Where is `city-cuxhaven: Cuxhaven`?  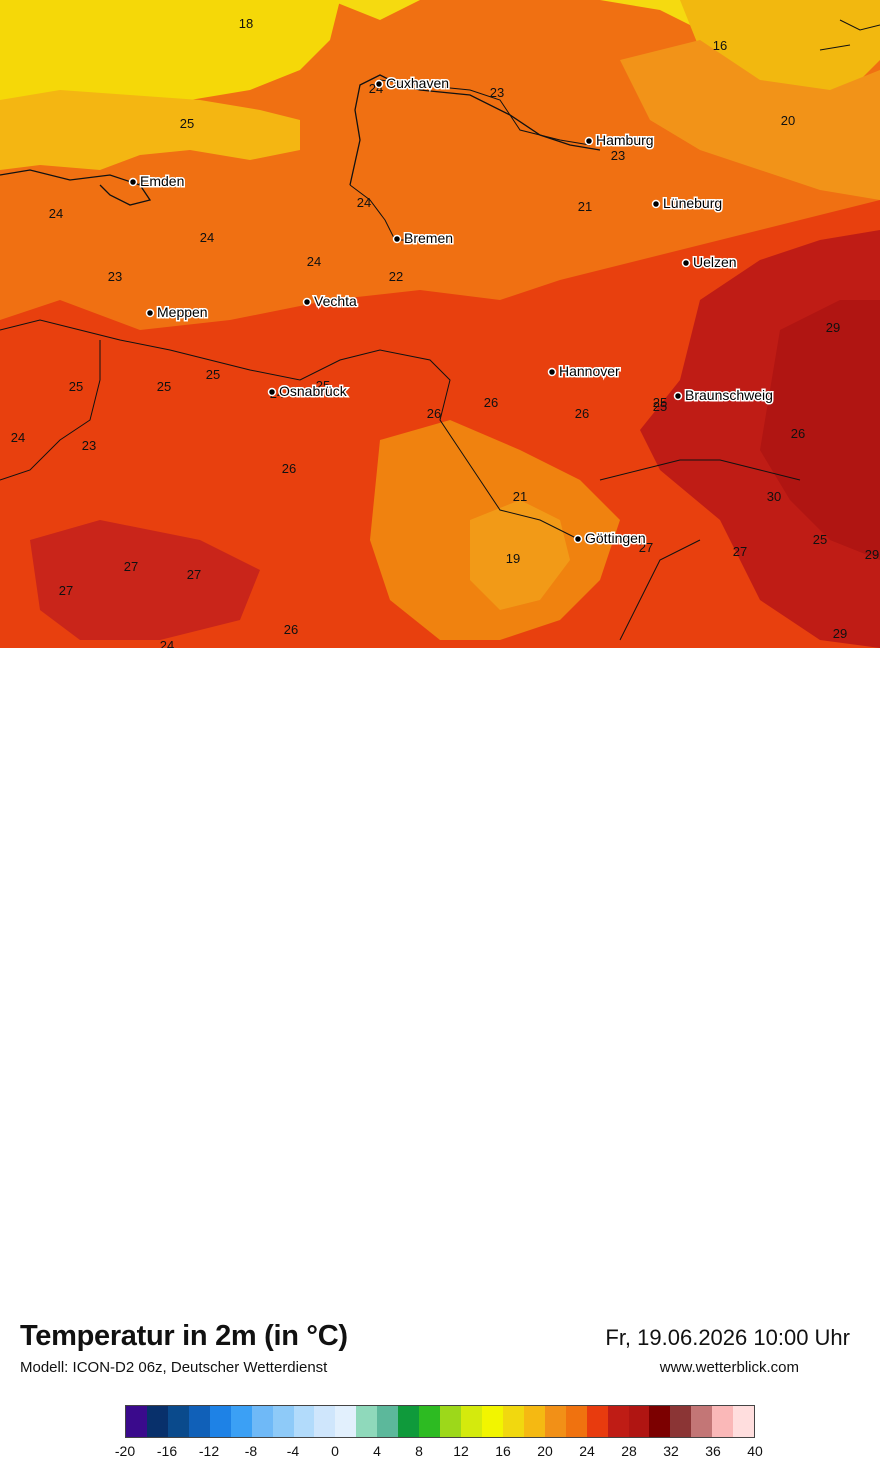
city-cuxhaven: Cuxhaven is located at coordinates (412, 83).